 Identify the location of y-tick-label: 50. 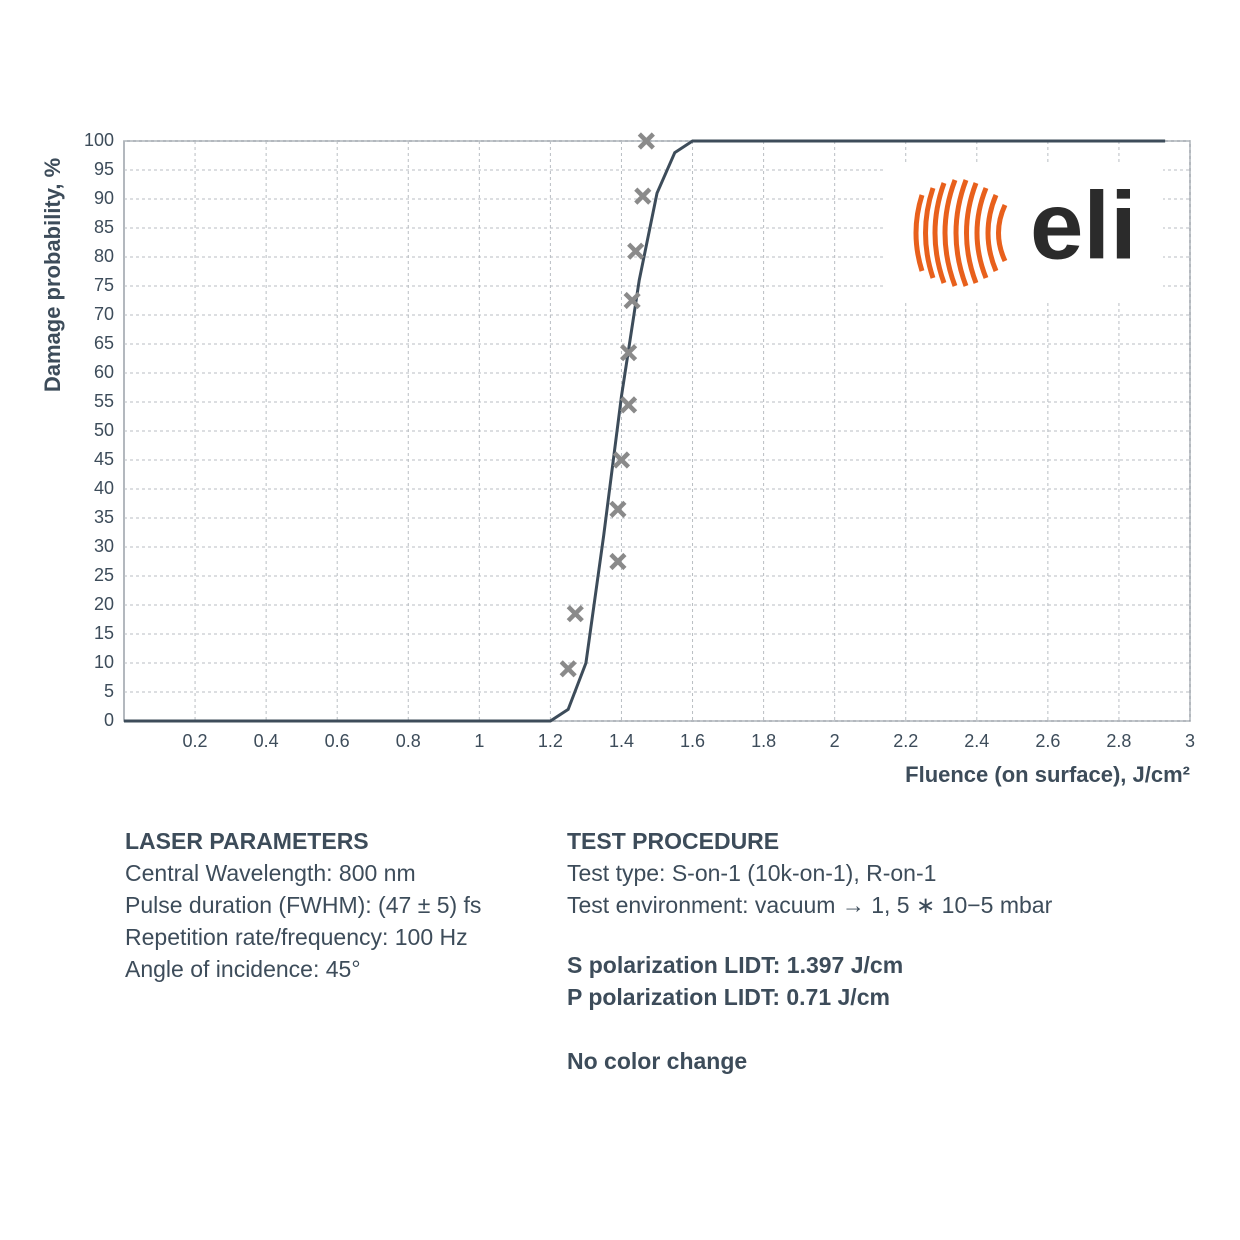
(104, 430).